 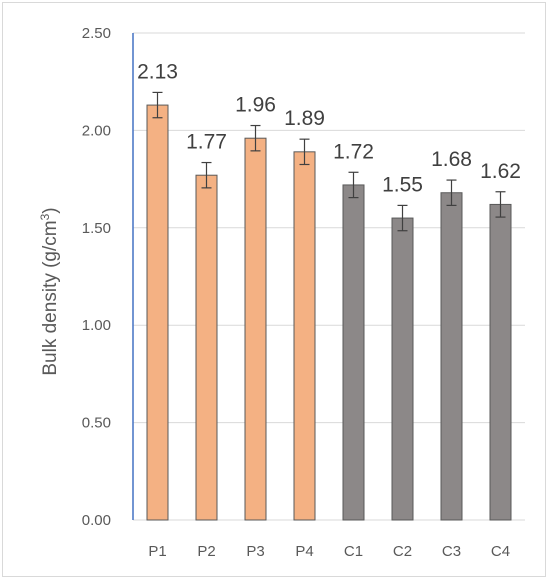 What do you see at coordinates (96, 228) in the screenshot?
I see `y-tick-label: 1.50` at bounding box center [96, 228].